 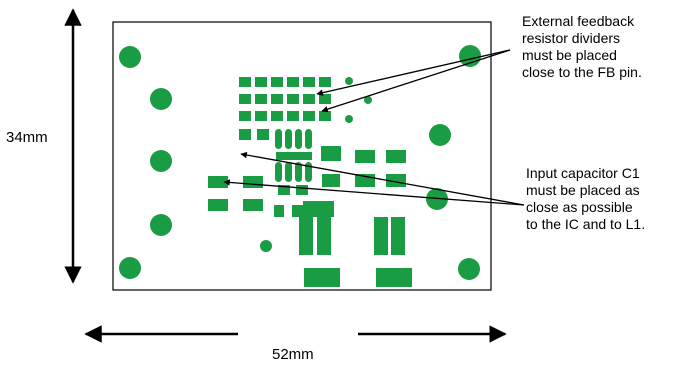 What do you see at coordinates (579, 207) in the screenshot?
I see `capacitor-callout-line: close as possible` at bounding box center [579, 207].